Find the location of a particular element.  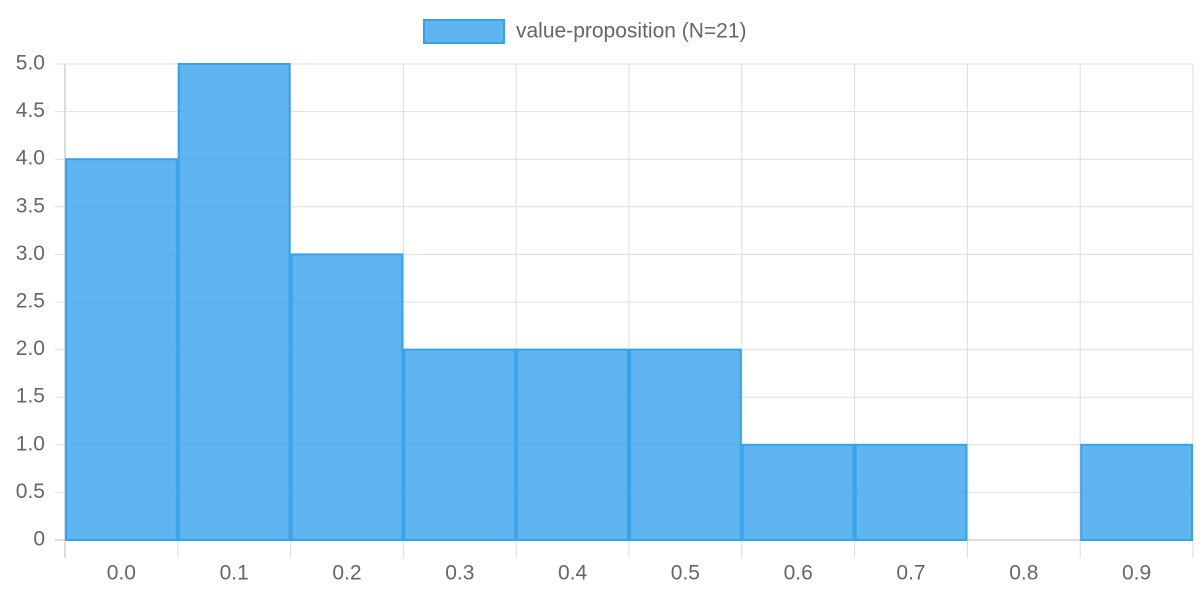

y-tick-label: 4.5 is located at coordinates (30, 110).